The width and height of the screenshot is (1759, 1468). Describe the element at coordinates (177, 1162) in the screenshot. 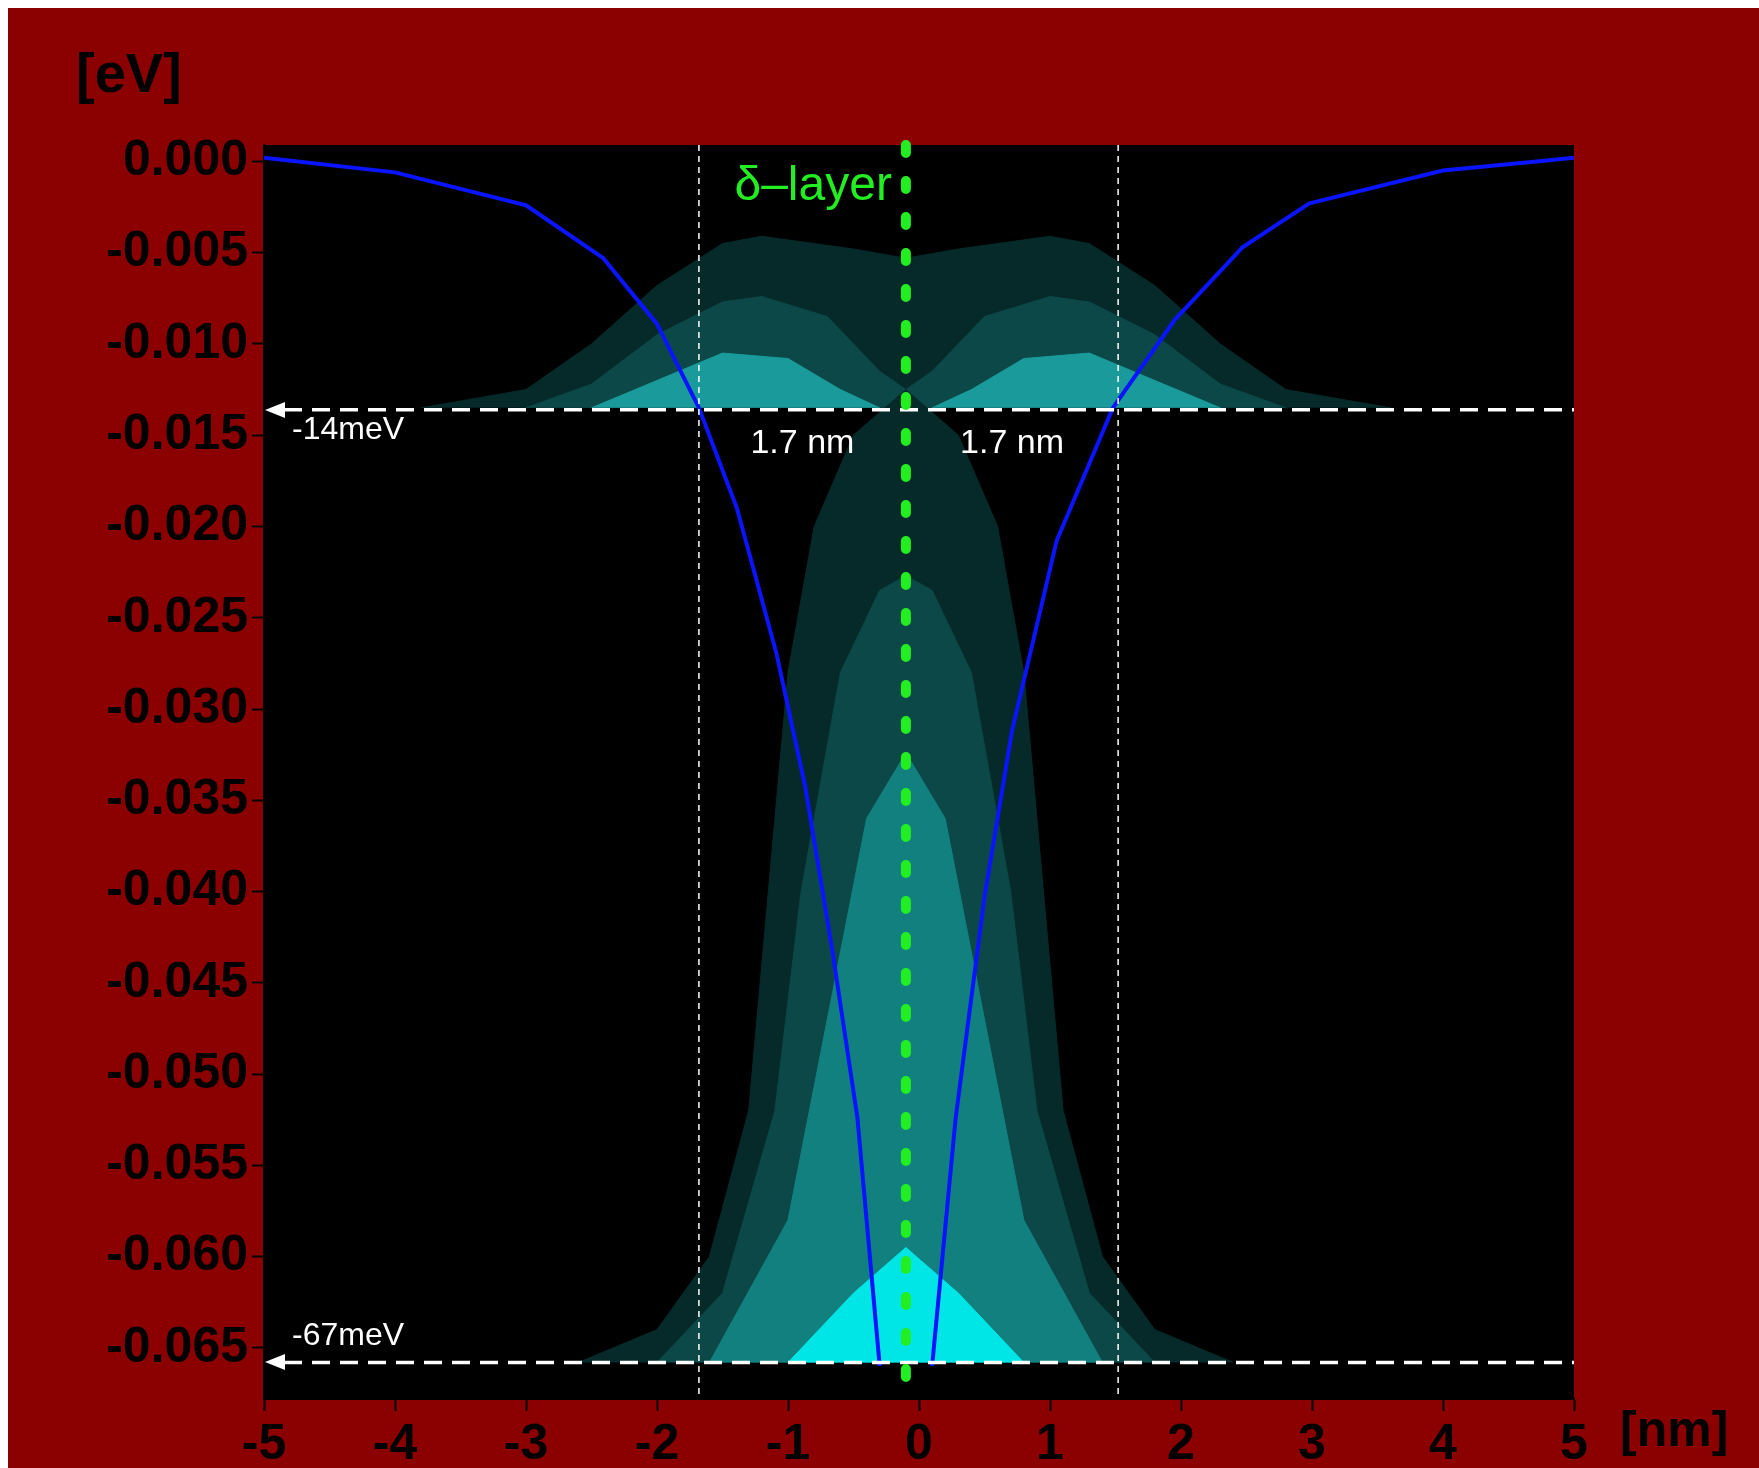

I see `y-tick-label: -0.055` at that location.